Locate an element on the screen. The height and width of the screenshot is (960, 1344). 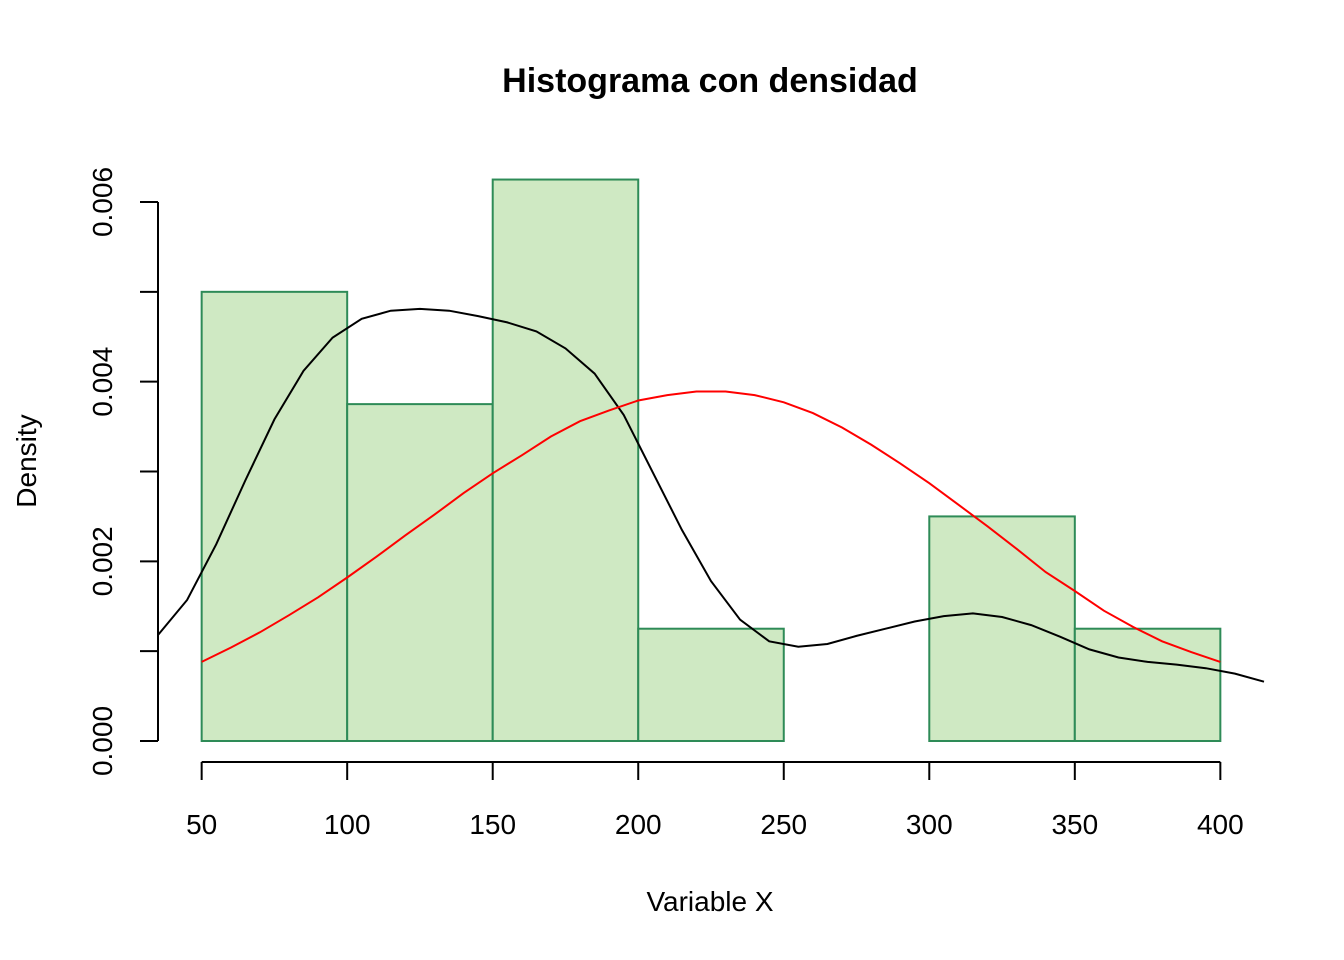
x-axis: 50 100 150 200 250 300 350 400 is located at coordinates (715, 800).